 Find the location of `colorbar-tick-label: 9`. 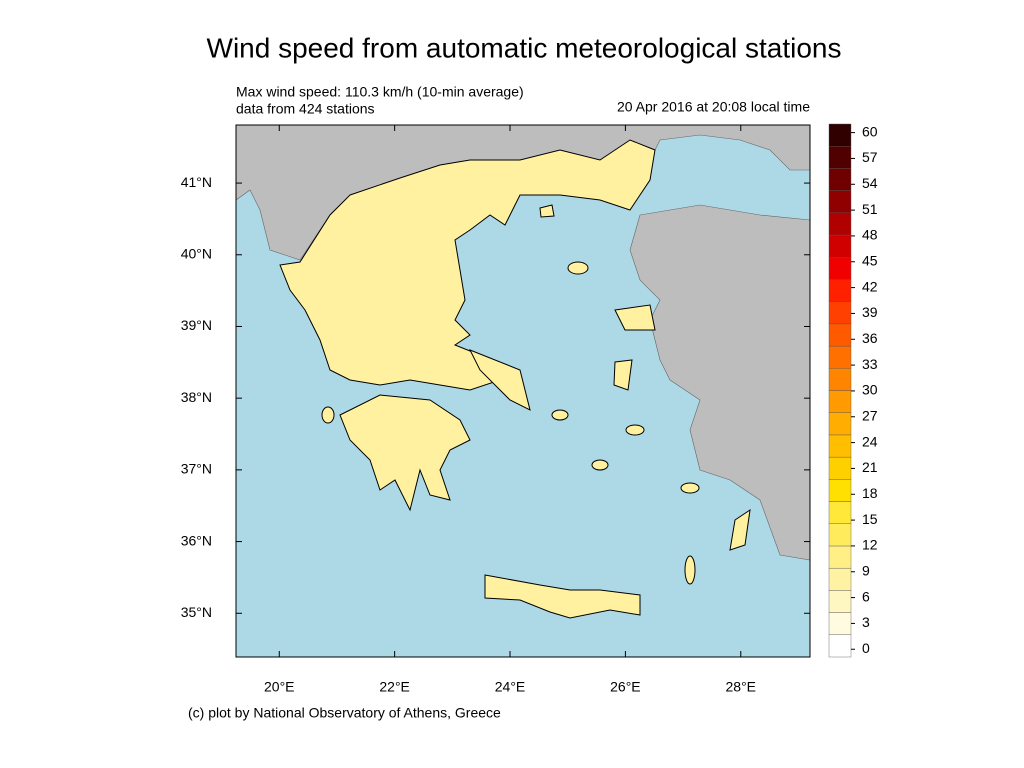

colorbar-tick-label: 9 is located at coordinates (866, 570).